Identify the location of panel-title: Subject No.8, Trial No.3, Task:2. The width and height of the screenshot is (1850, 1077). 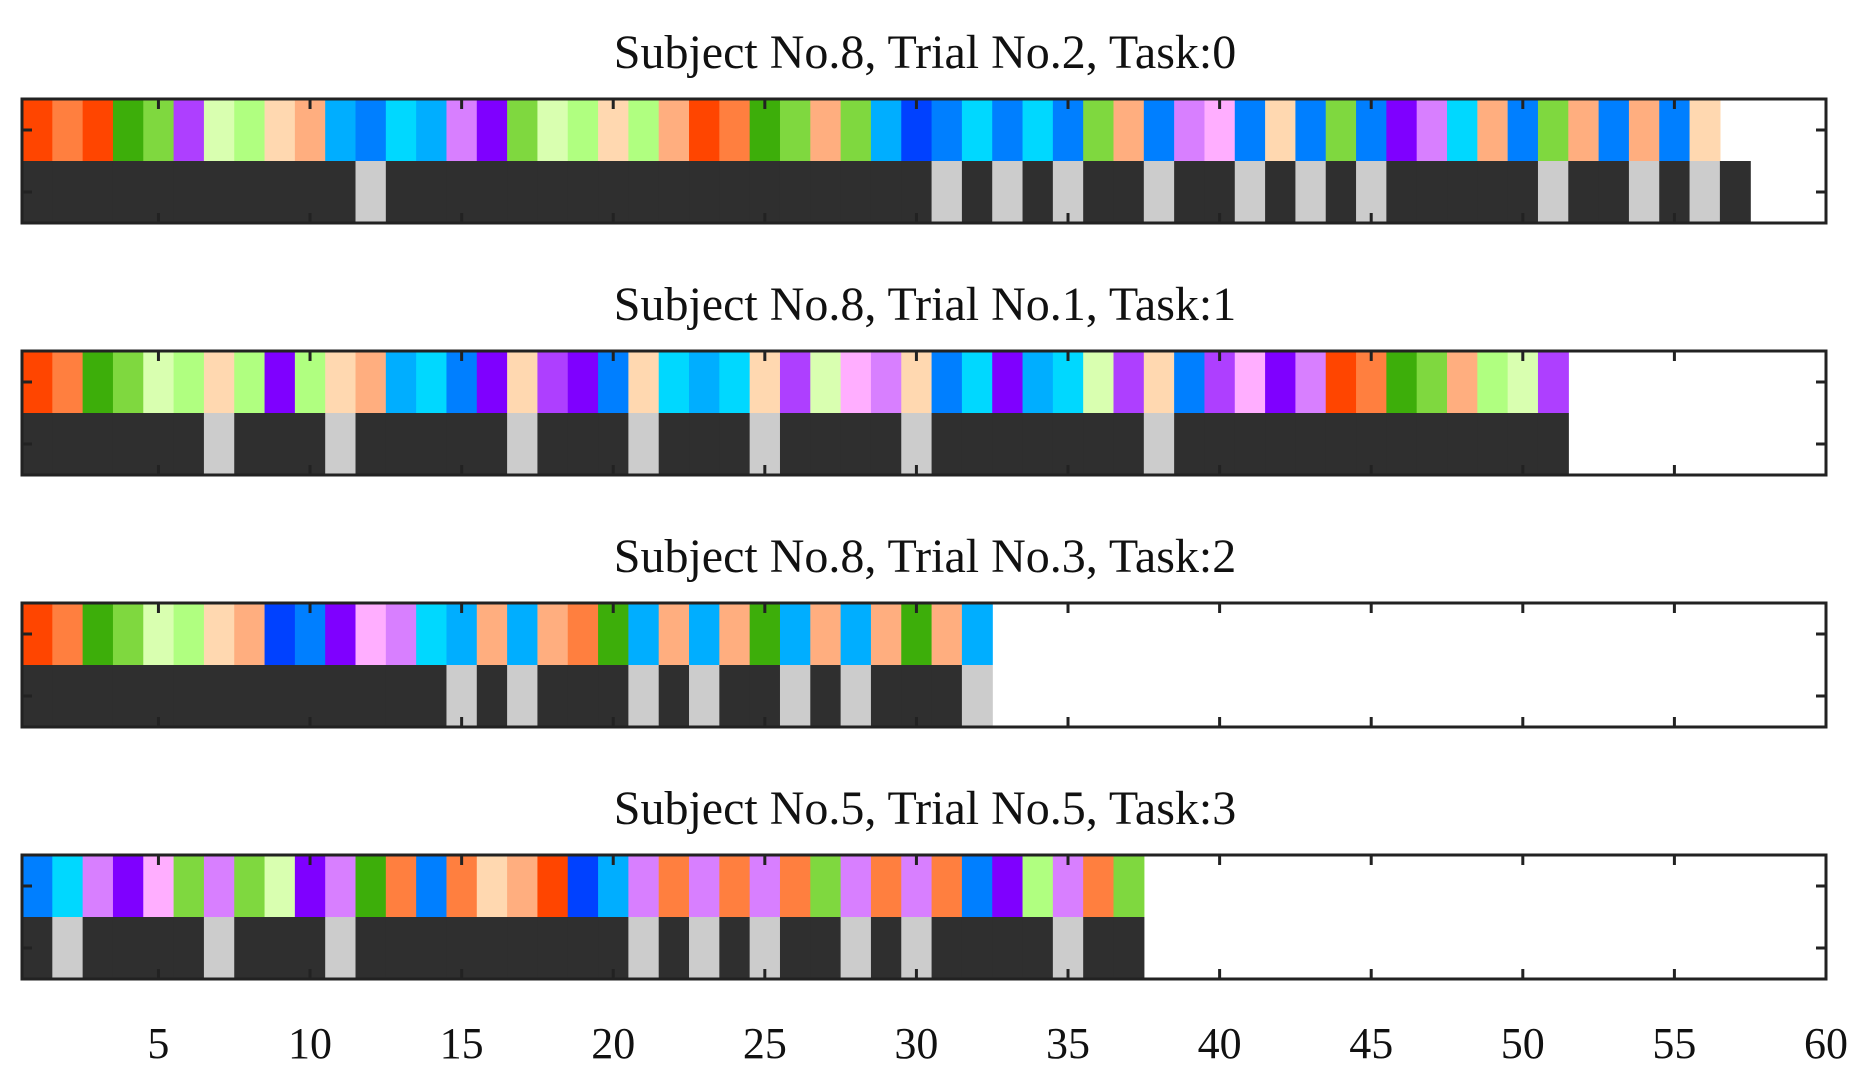
(925, 556).